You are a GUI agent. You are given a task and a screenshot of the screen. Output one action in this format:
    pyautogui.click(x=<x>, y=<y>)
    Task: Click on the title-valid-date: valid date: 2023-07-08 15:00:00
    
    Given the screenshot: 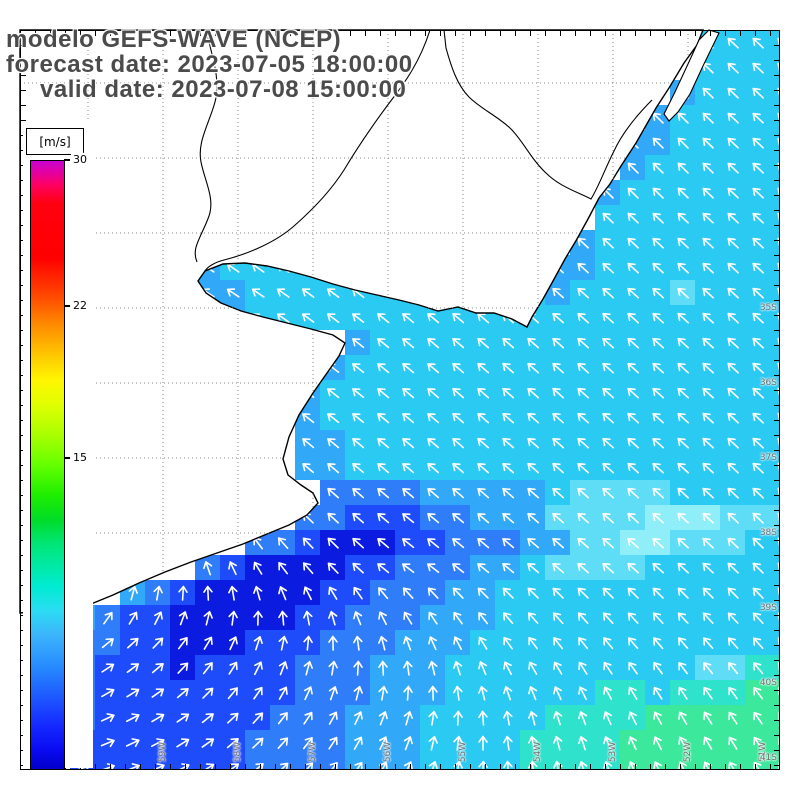 What is the action you would take?
    pyautogui.click(x=223, y=89)
    